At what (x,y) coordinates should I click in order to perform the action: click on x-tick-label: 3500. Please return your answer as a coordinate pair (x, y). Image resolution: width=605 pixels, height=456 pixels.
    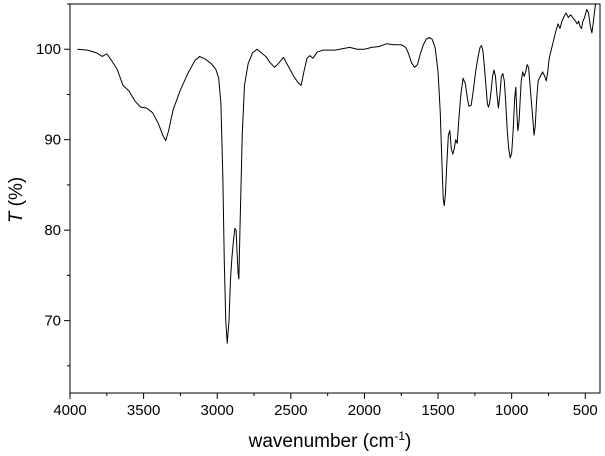
    Looking at the image, I should click on (143, 410).